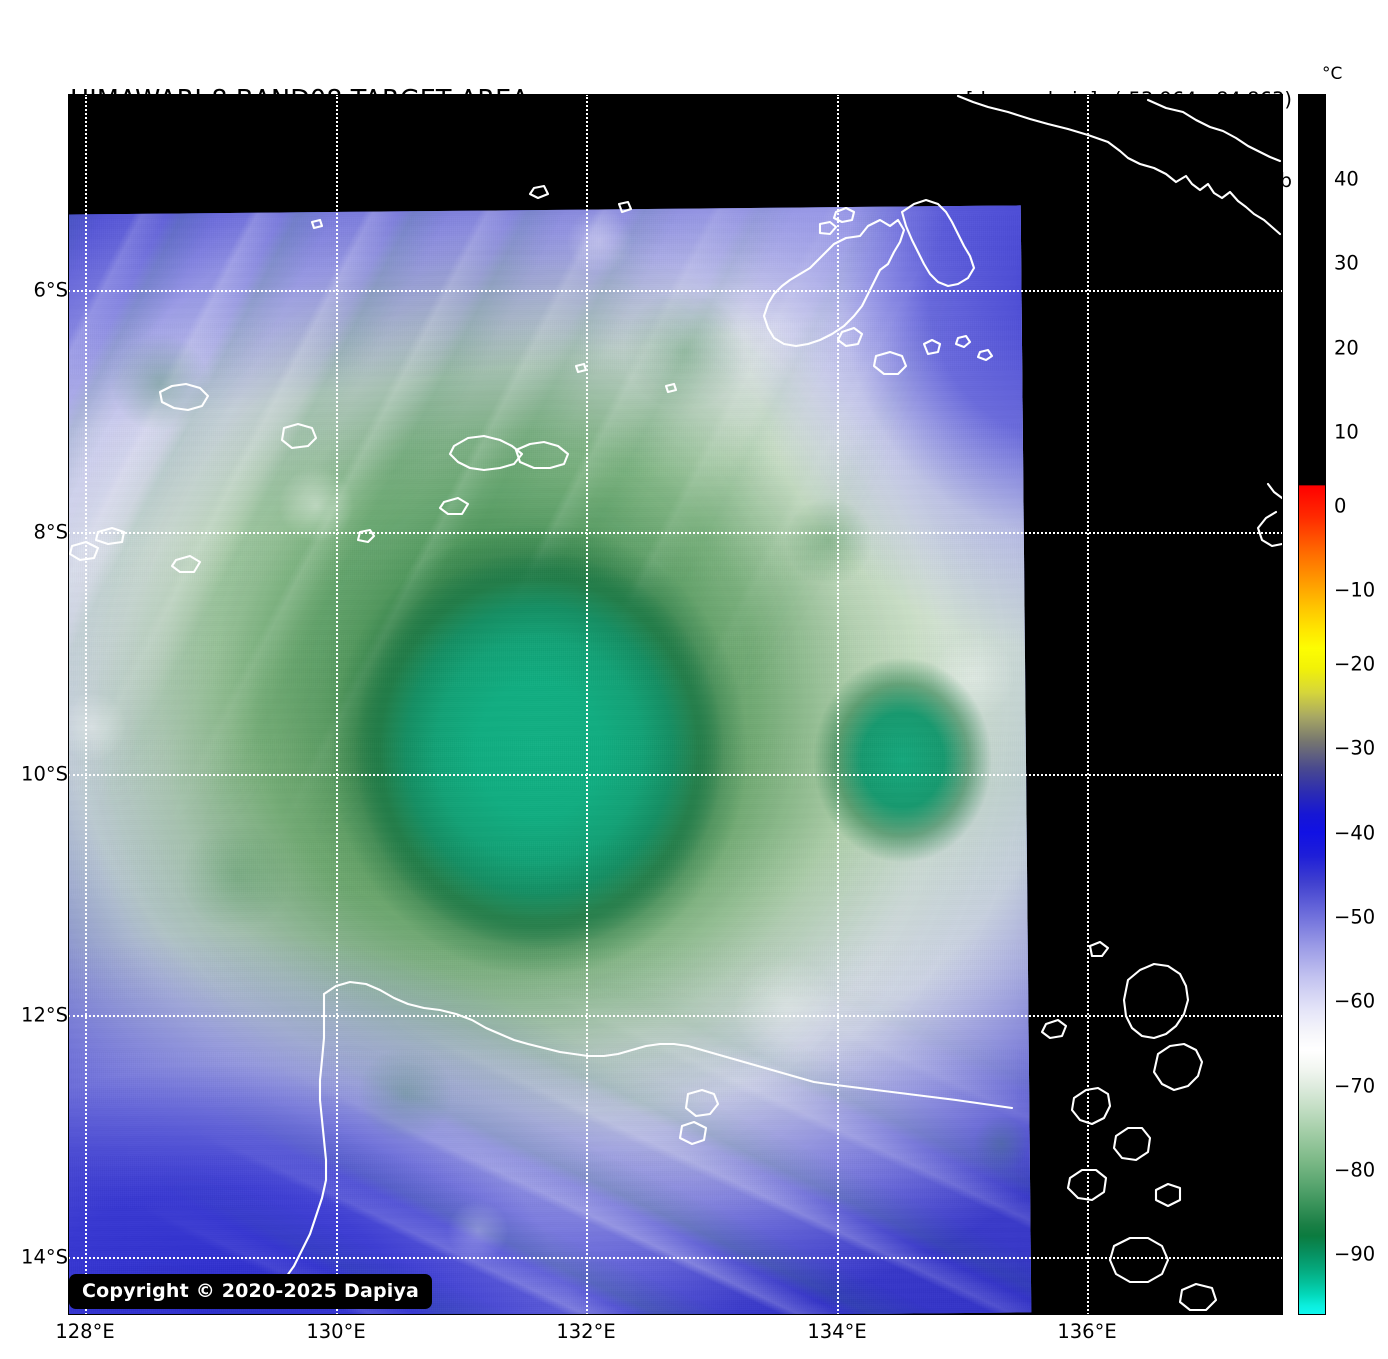 Image resolution: width=1388 pixels, height=1359 pixels. I want to click on ytick-label-14s: 14°S, so click(44, 1257).